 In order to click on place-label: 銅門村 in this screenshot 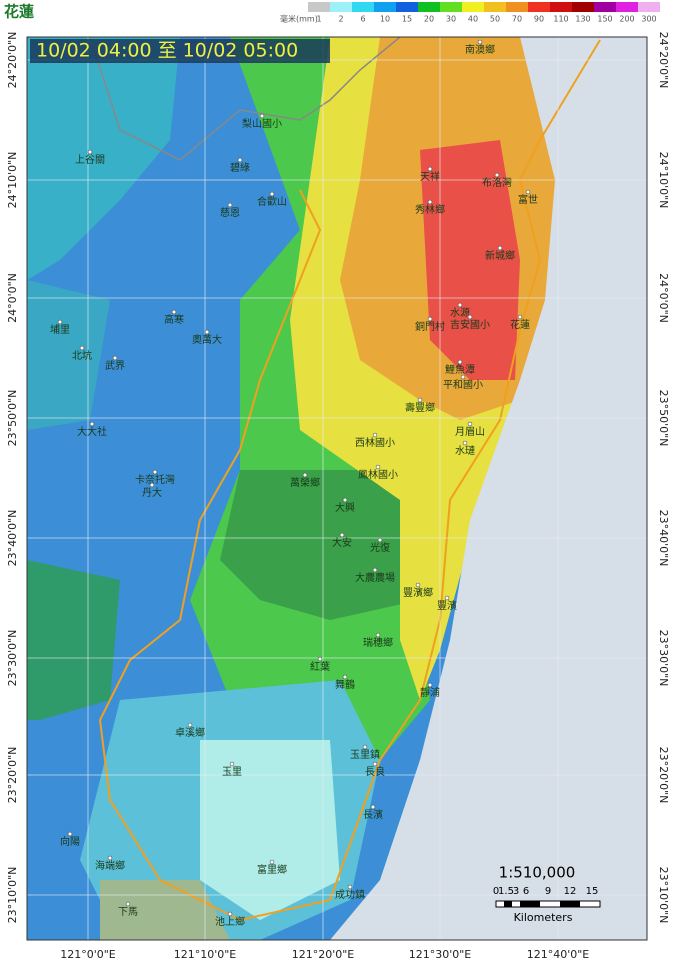, I will do `click(430, 326)`.